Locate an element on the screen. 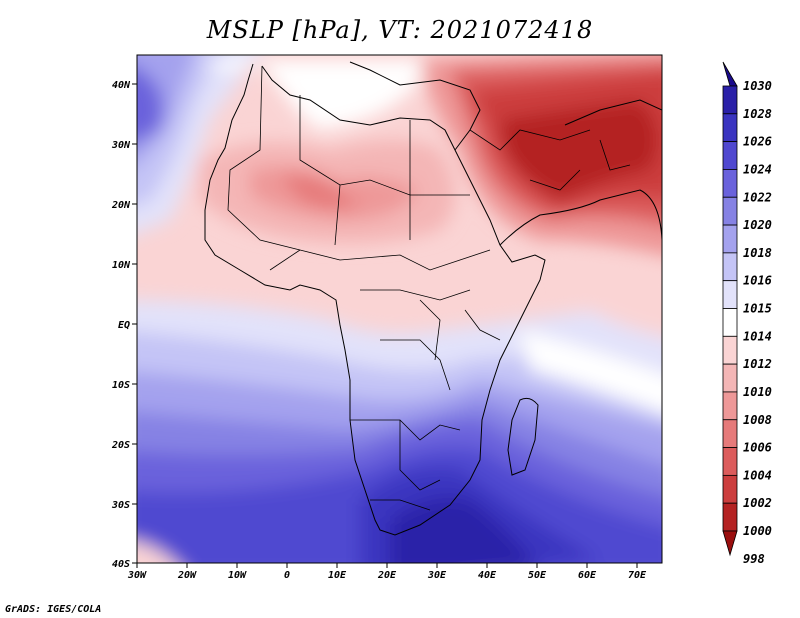 This screenshot has height=618, width=800. colorbar-label: 1002 is located at coordinates (757, 503).